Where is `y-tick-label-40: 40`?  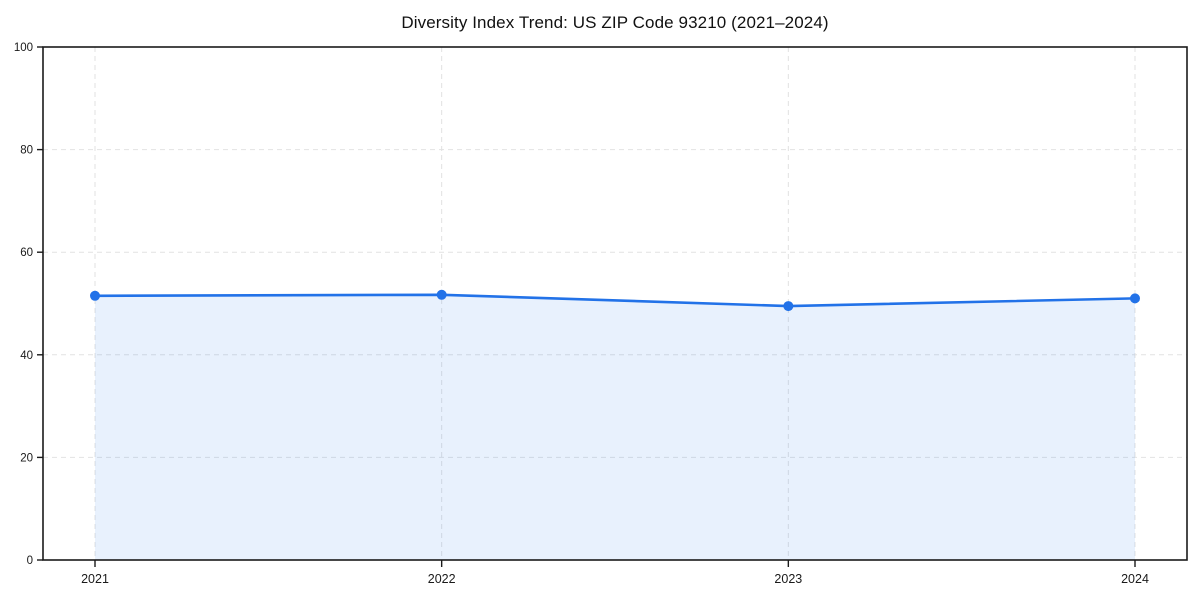 y-tick-label-40: 40 is located at coordinates (26, 356).